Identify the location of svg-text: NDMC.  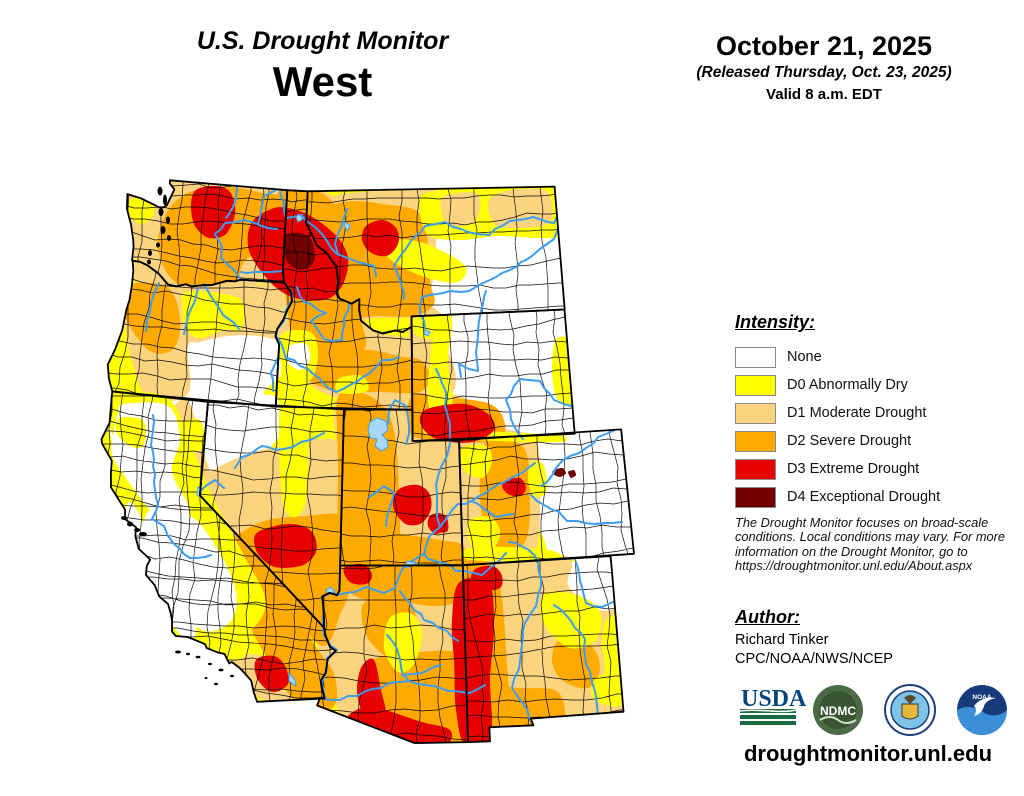
(838, 711).